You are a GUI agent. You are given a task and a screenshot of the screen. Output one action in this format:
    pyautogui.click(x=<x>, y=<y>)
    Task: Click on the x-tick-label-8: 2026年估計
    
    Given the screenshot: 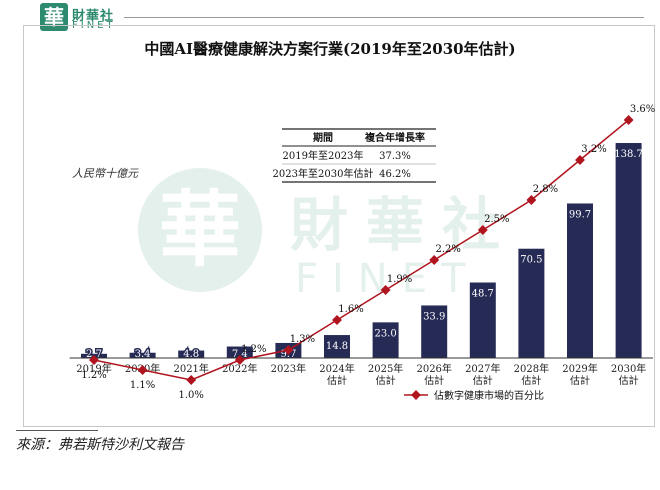 What is the action you would take?
    pyautogui.click(x=433, y=374)
    